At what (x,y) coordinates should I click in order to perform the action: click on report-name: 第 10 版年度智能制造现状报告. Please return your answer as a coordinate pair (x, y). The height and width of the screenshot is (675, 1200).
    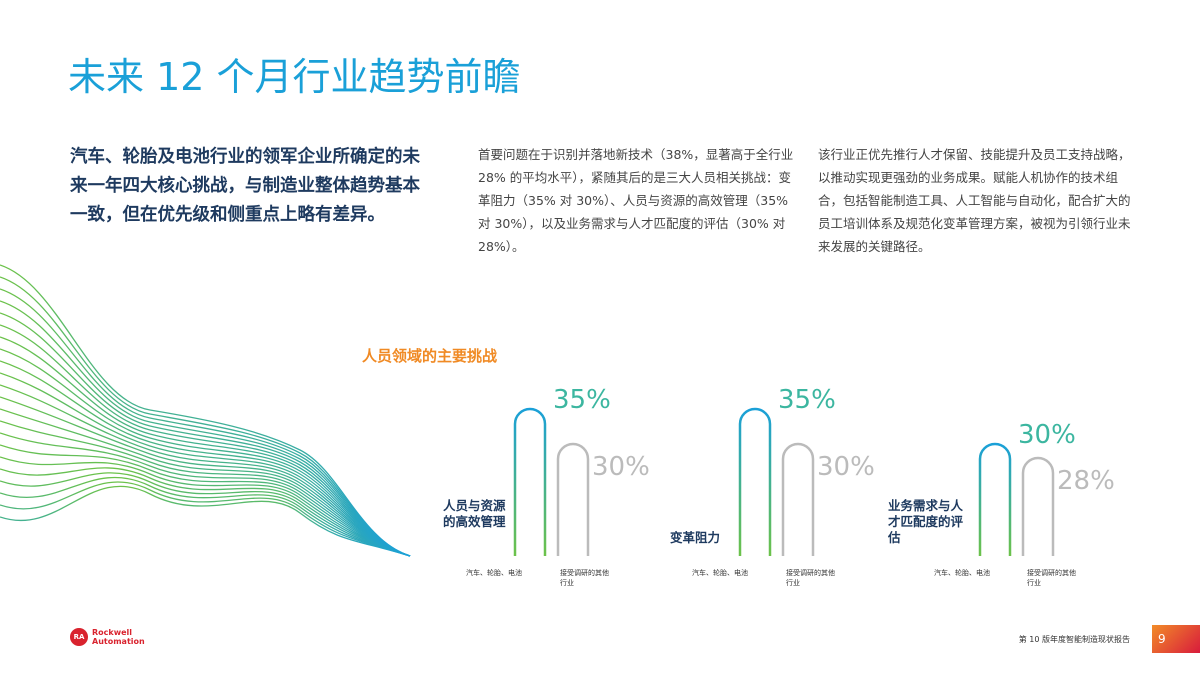
    Looking at the image, I should click on (1074, 639).